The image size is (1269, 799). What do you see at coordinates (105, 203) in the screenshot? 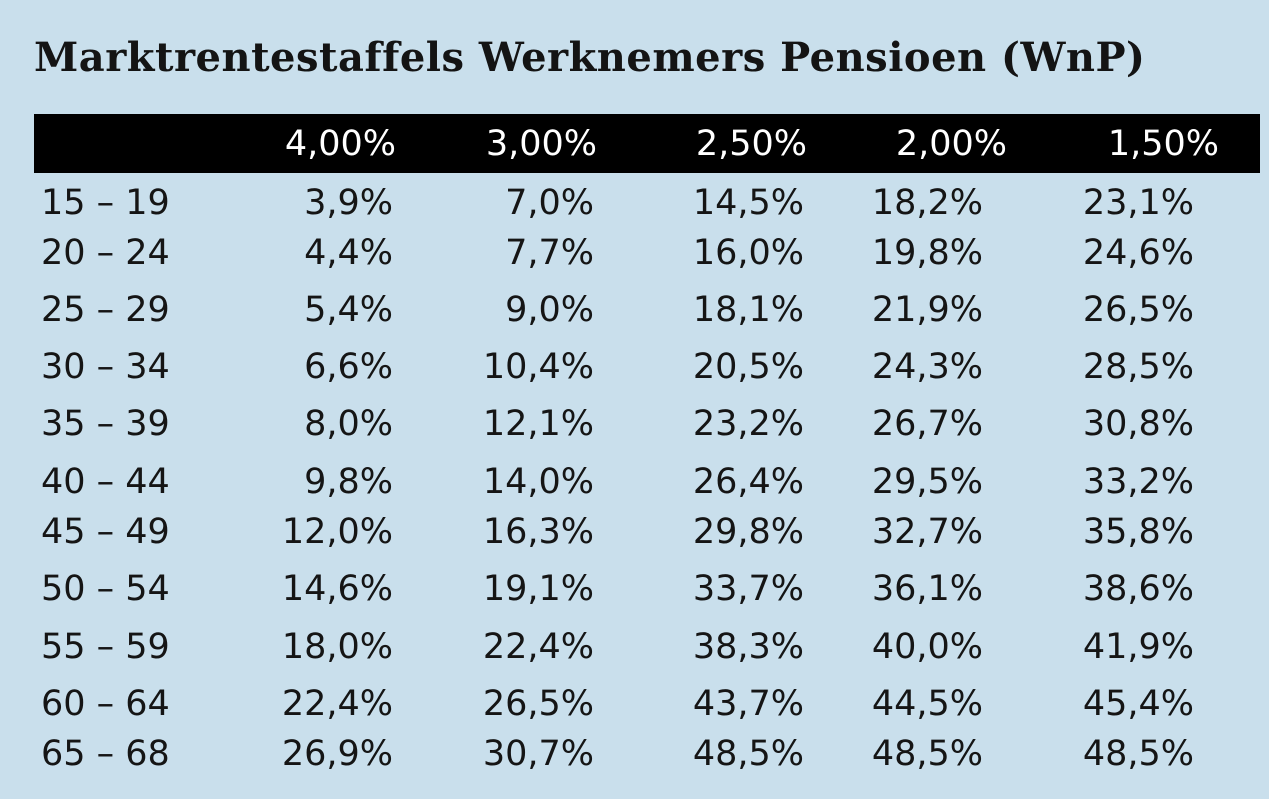
I see `age-range-cell: 15 – 19` at bounding box center [105, 203].